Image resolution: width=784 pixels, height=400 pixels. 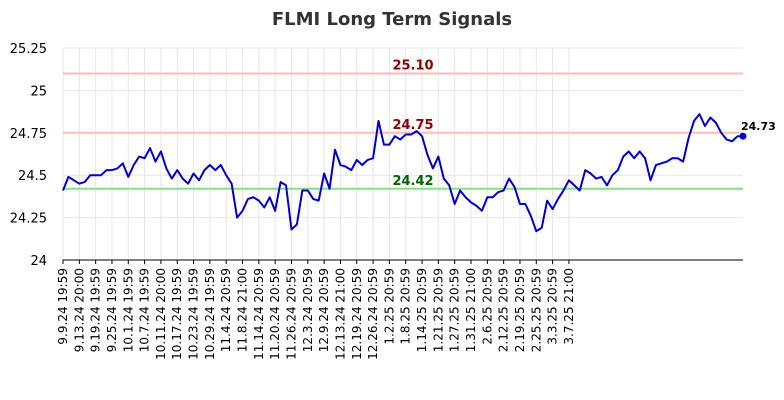 I want to click on x-tick-label: 9.9.24 19:59, so click(x=63, y=306).